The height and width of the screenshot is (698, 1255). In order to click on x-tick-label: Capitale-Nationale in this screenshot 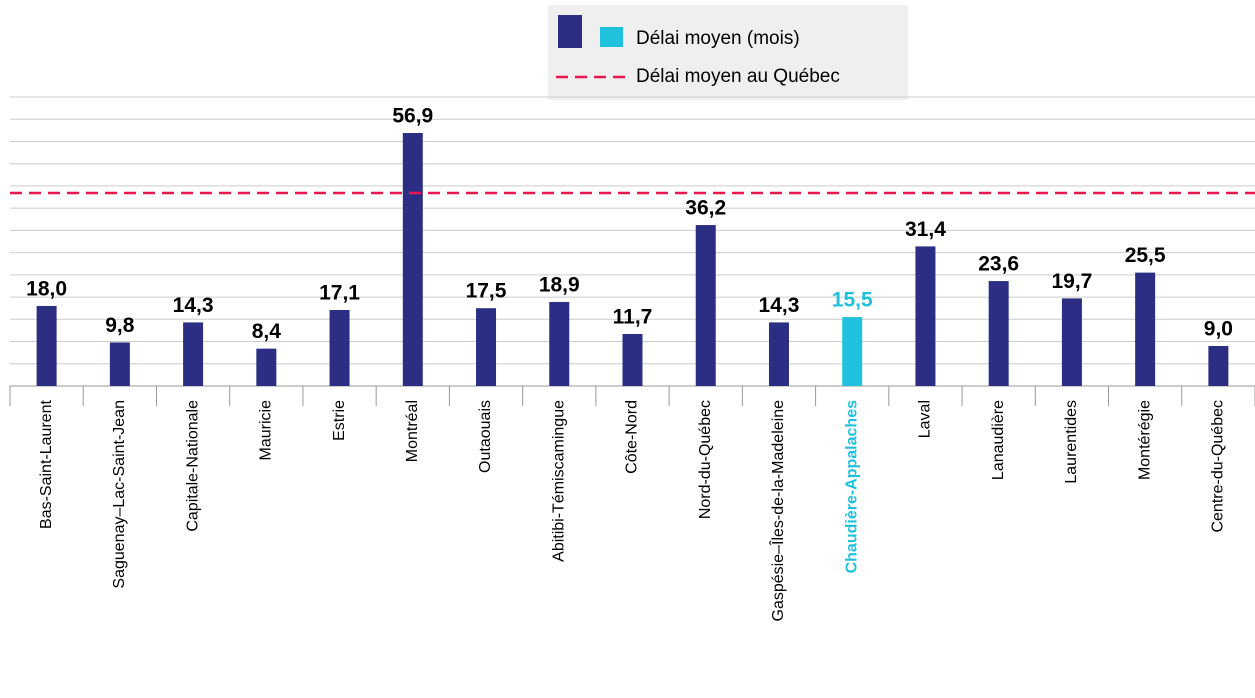, I will do `click(192, 466)`.